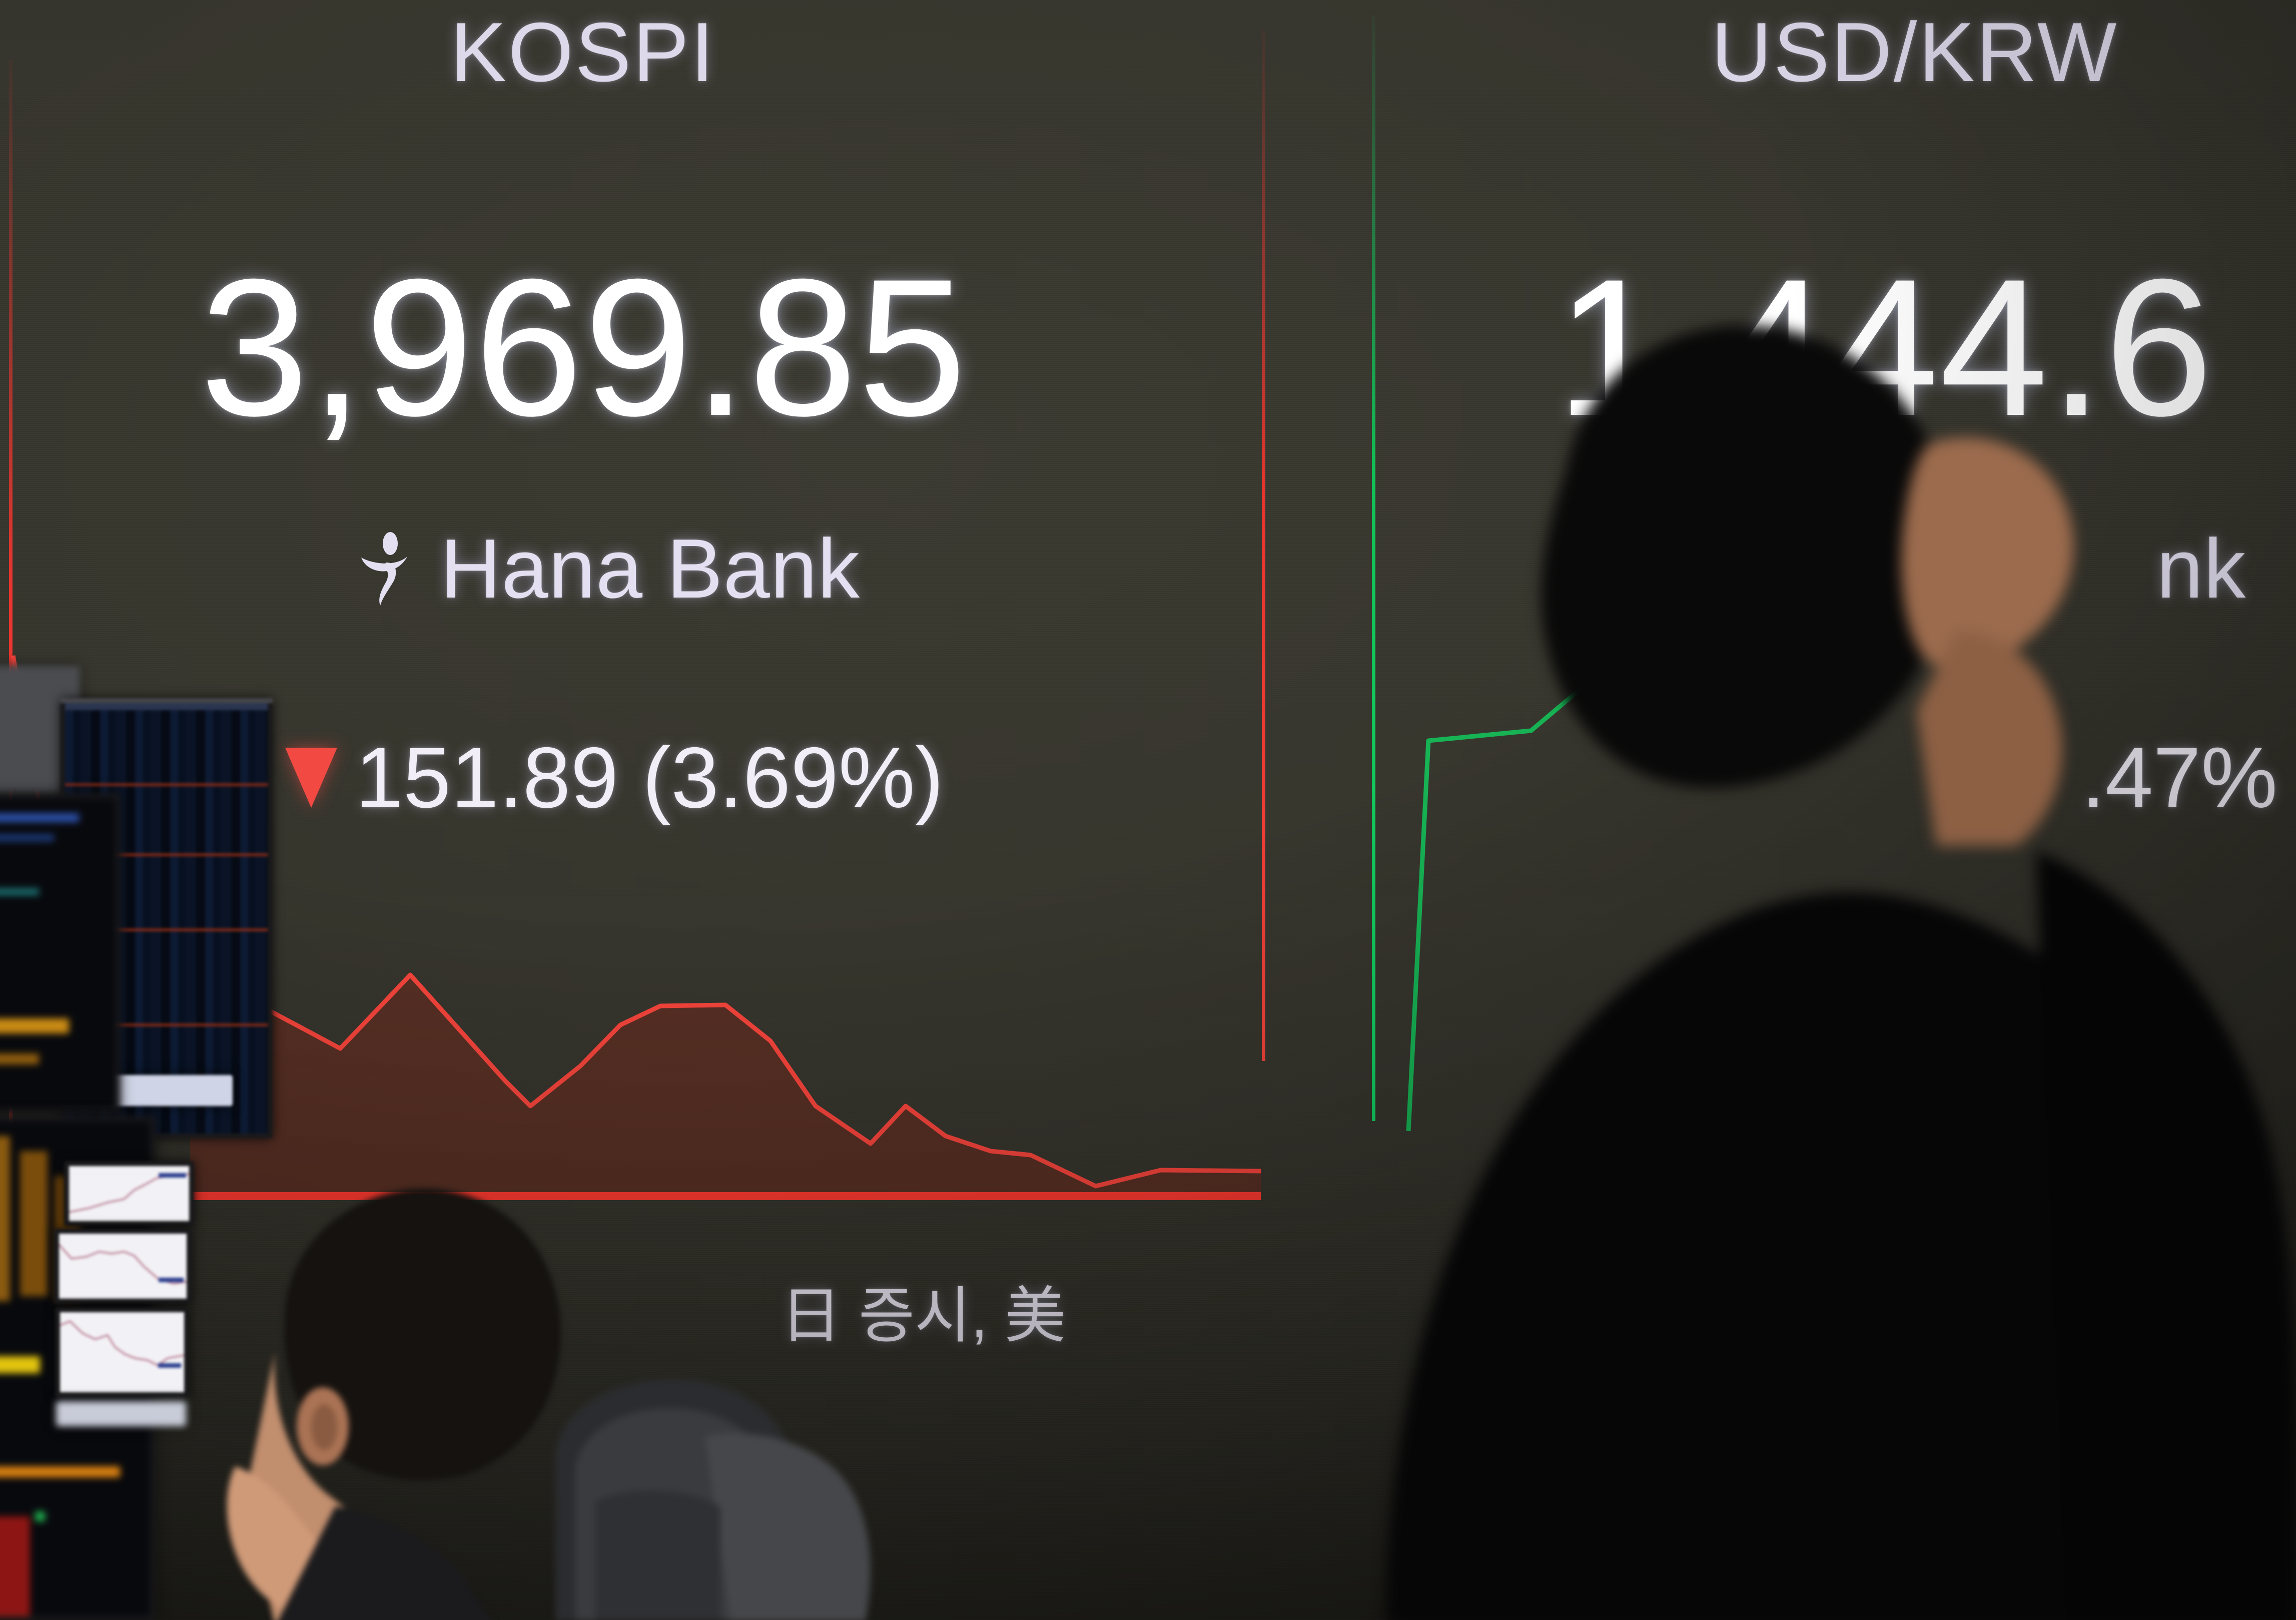 The height and width of the screenshot is (1620, 2296). I want to click on board-caption: 日 증시, 美, so click(923, 1316).